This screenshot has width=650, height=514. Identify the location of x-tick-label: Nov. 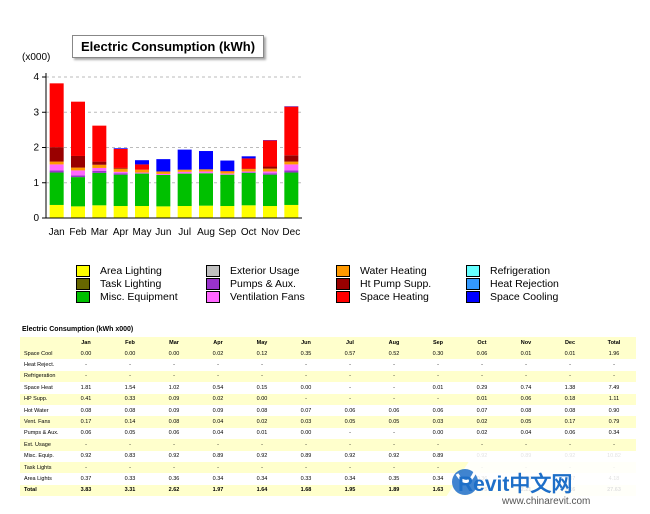
(270, 232).